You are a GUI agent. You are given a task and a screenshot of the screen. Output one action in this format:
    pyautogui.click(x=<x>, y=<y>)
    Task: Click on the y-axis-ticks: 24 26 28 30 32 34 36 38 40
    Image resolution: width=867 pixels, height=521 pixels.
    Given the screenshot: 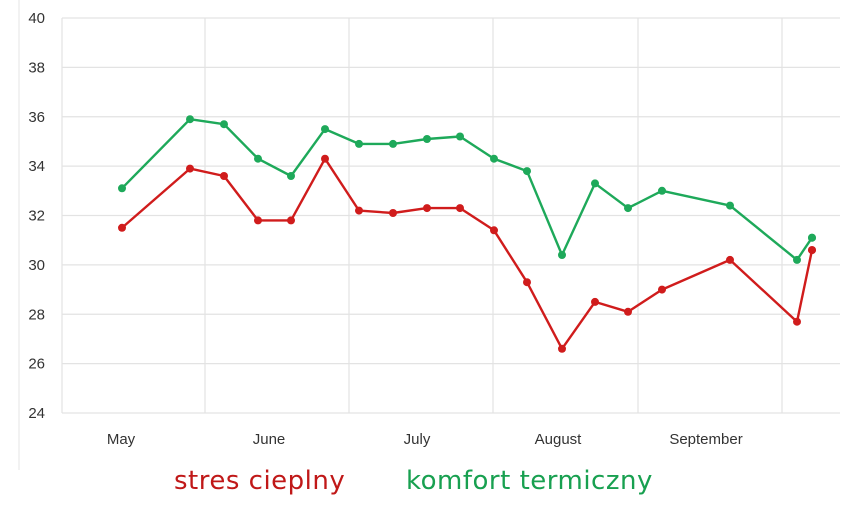 What is the action you would take?
    pyautogui.click(x=36, y=216)
    